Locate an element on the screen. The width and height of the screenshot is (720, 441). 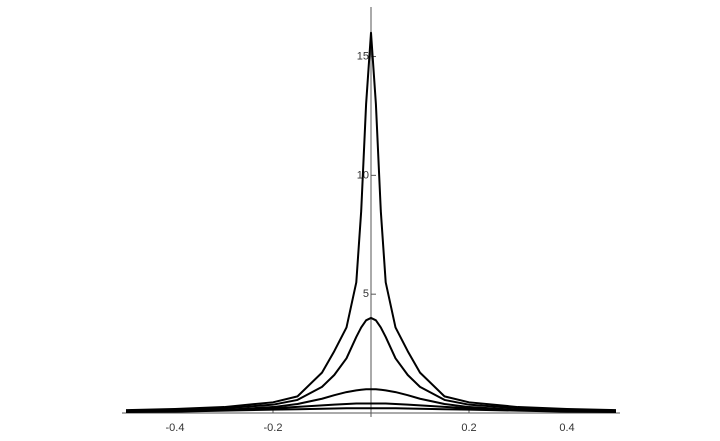
x-tick-label: 0.2 is located at coordinates (468, 428).